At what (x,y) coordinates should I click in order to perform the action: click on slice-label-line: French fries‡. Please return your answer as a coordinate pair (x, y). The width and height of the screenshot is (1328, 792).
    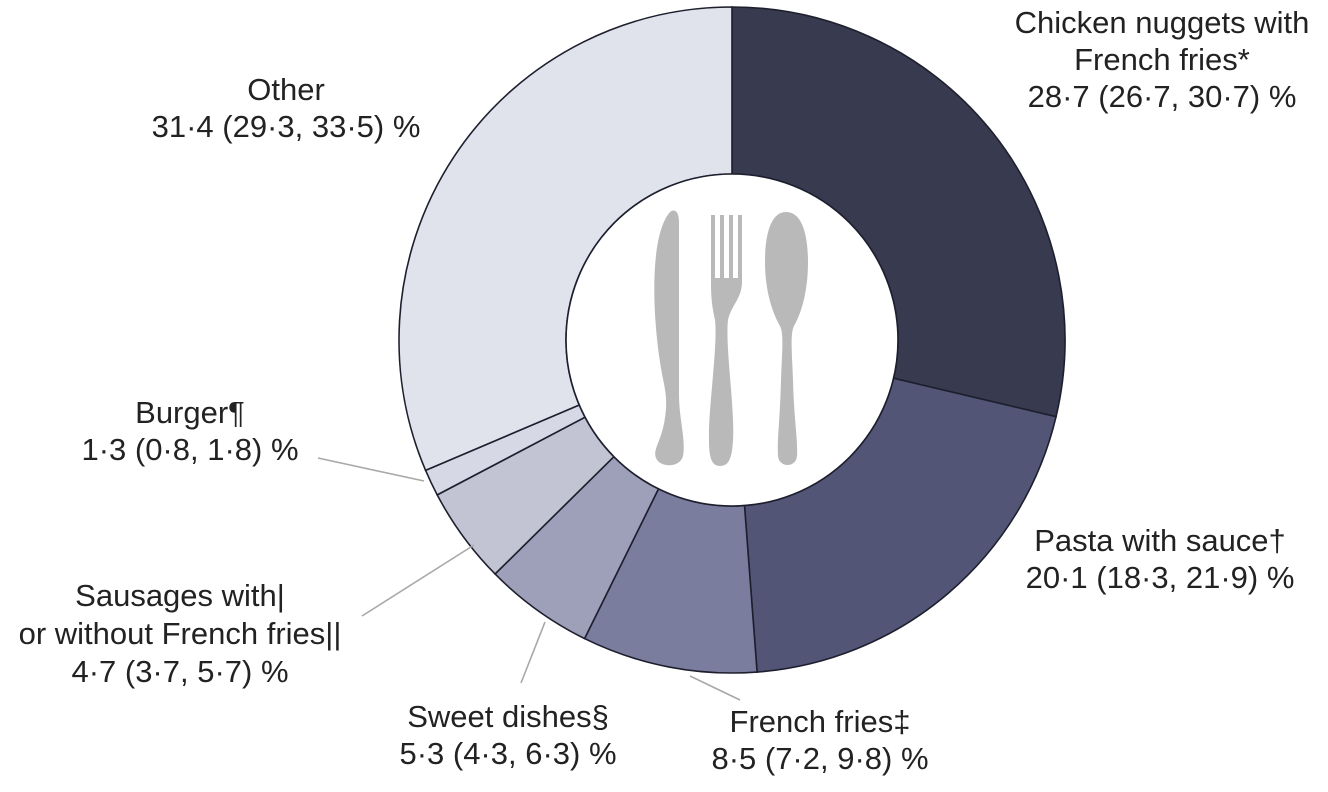
    Looking at the image, I should click on (820, 721).